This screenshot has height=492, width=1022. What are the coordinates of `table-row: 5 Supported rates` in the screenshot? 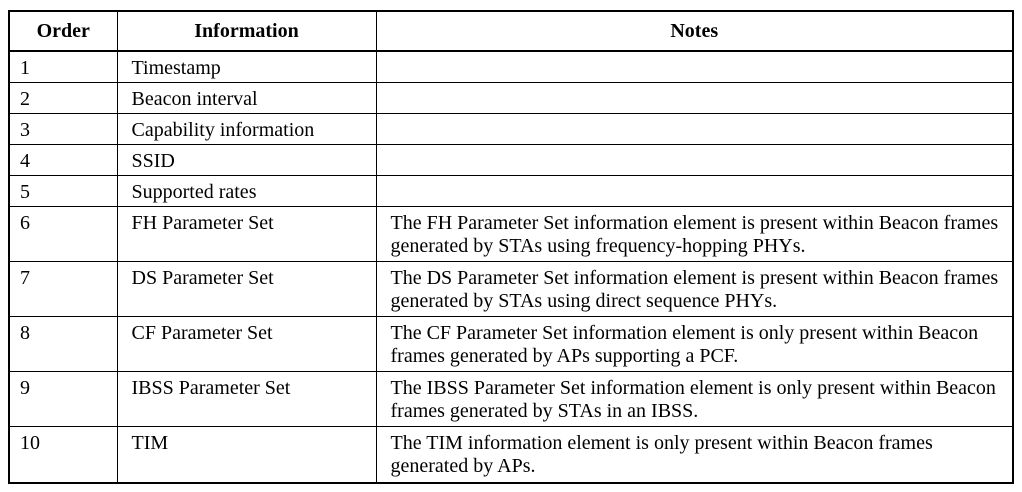 It's located at (511, 191).